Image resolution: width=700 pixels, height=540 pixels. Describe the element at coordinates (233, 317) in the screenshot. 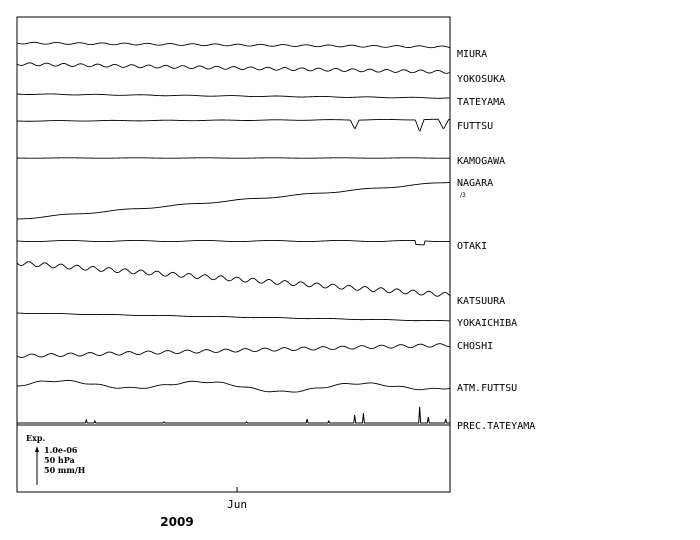

I see `trace-yokaichiba` at that location.